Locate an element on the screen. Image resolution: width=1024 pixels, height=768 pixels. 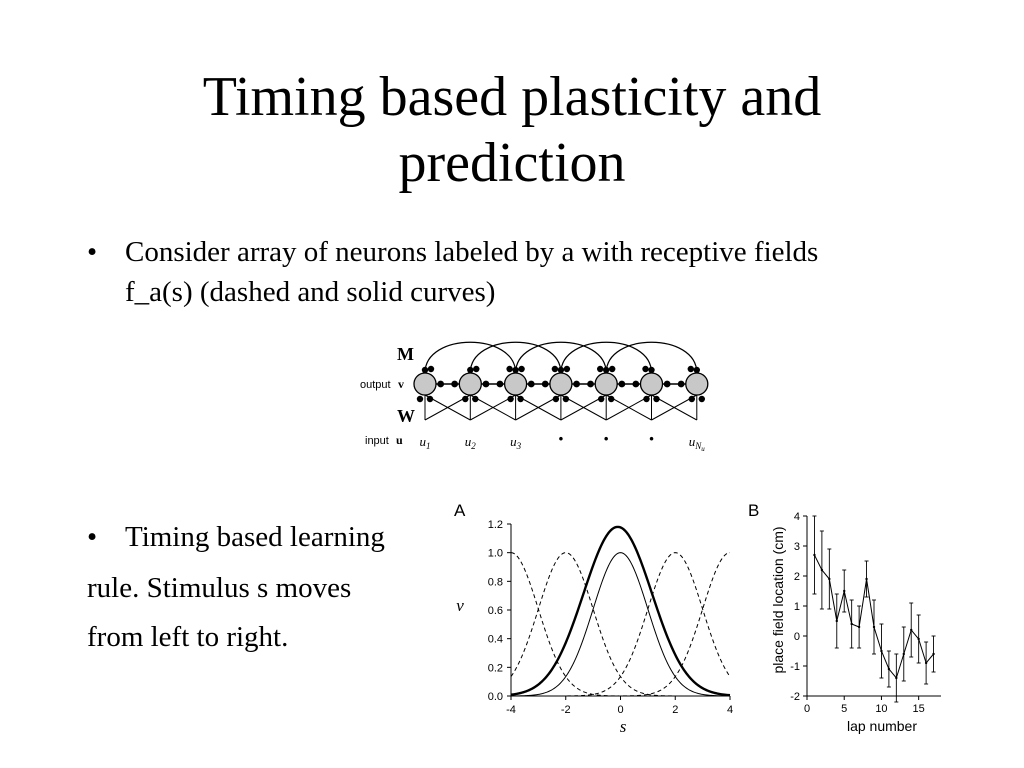
bullet-timing-rule: • Timing based learning is located at coordinates (262, 537).